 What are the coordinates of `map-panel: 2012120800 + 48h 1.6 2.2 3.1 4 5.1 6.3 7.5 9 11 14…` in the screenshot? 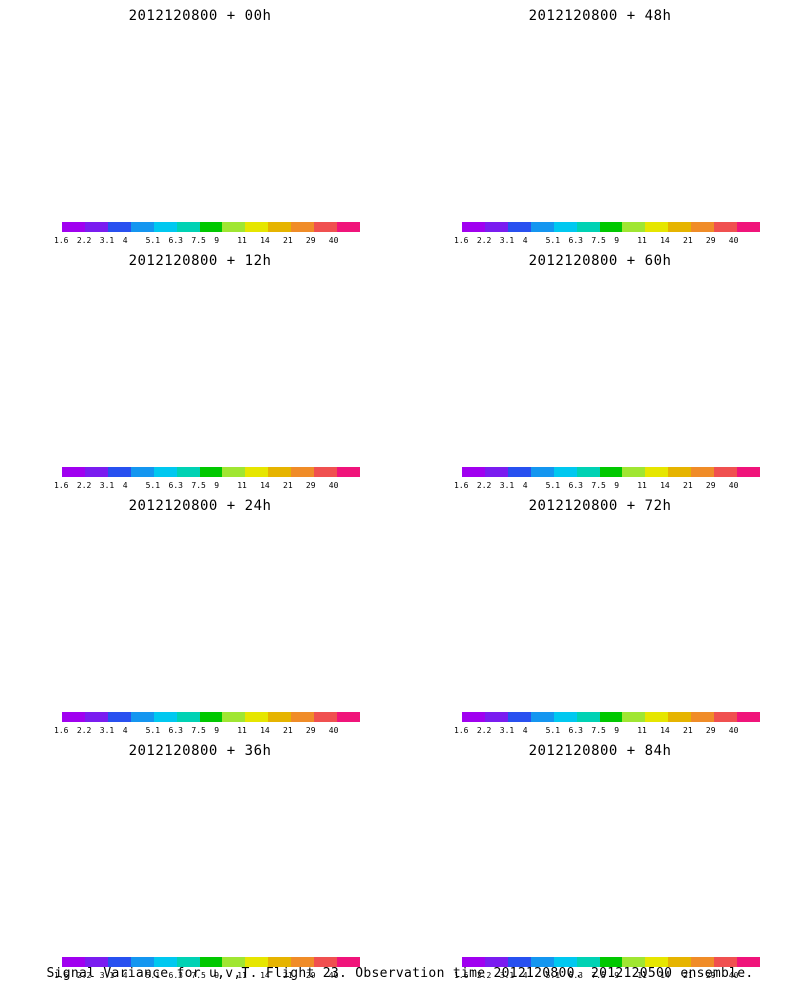 It's located at (600, 122).